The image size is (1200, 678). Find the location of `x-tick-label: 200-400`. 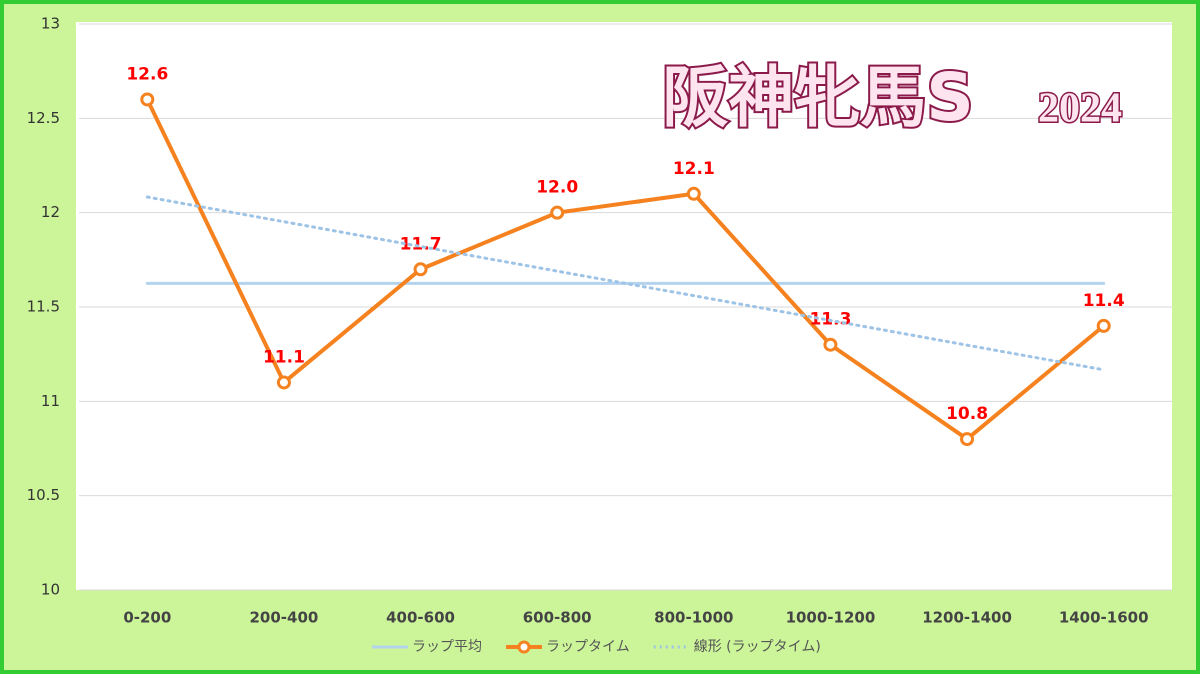

x-tick-label: 200-400 is located at coordinates (284, 618).